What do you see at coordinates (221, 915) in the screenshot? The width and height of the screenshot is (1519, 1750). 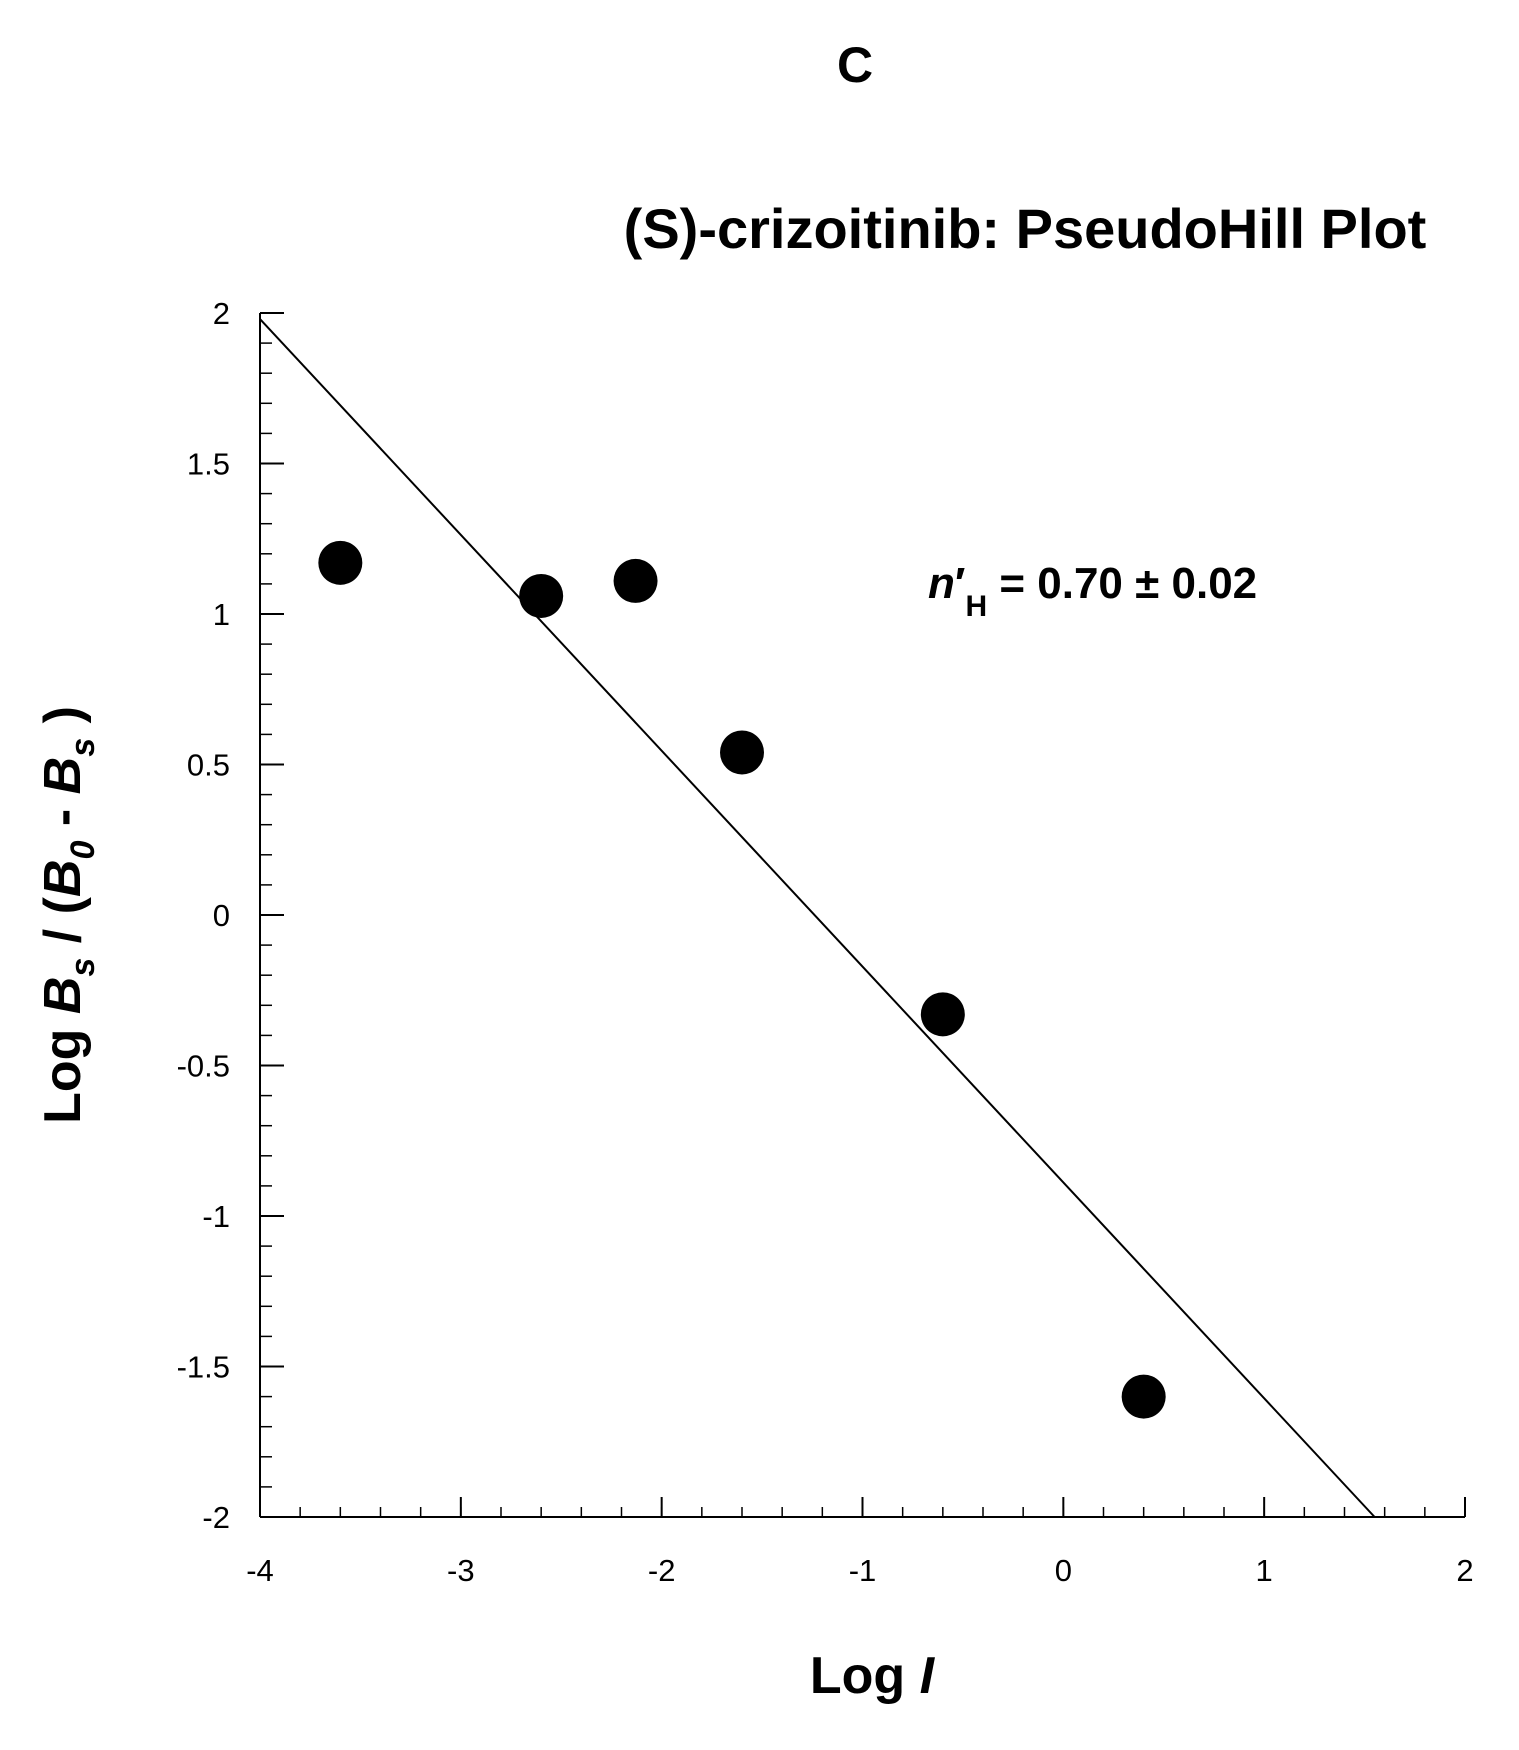 I see `y-tick-label: 0` at bounding box center [221, 915].